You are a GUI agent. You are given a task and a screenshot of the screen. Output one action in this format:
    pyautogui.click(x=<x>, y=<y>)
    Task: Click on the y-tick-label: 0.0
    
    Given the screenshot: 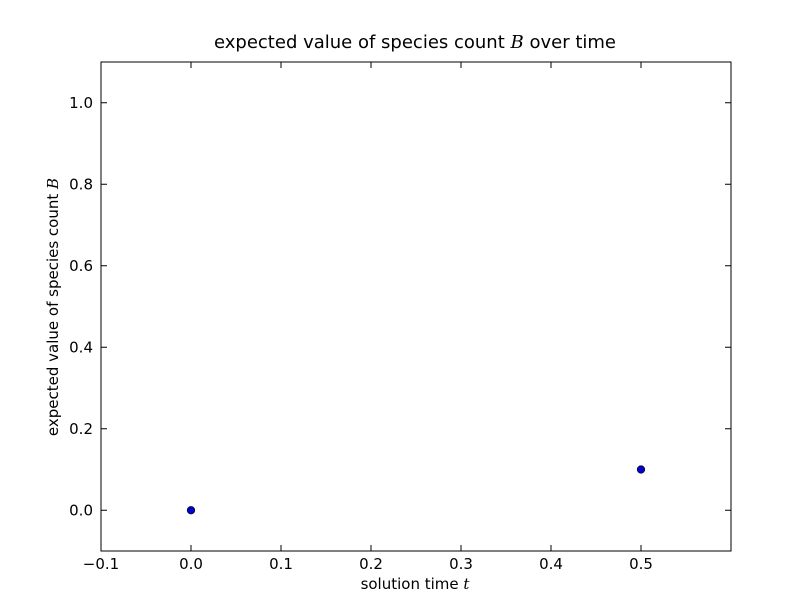 What is the action you would take?
    pyautogui.click(x=81, y=510)
    